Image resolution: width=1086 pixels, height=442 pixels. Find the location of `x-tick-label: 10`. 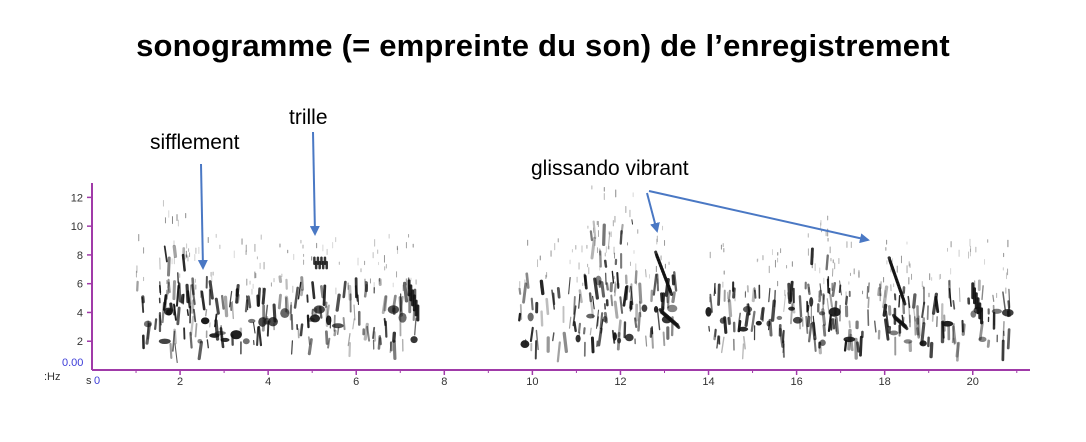

x-tick-label: 10 is located at coordinates (532, 382).